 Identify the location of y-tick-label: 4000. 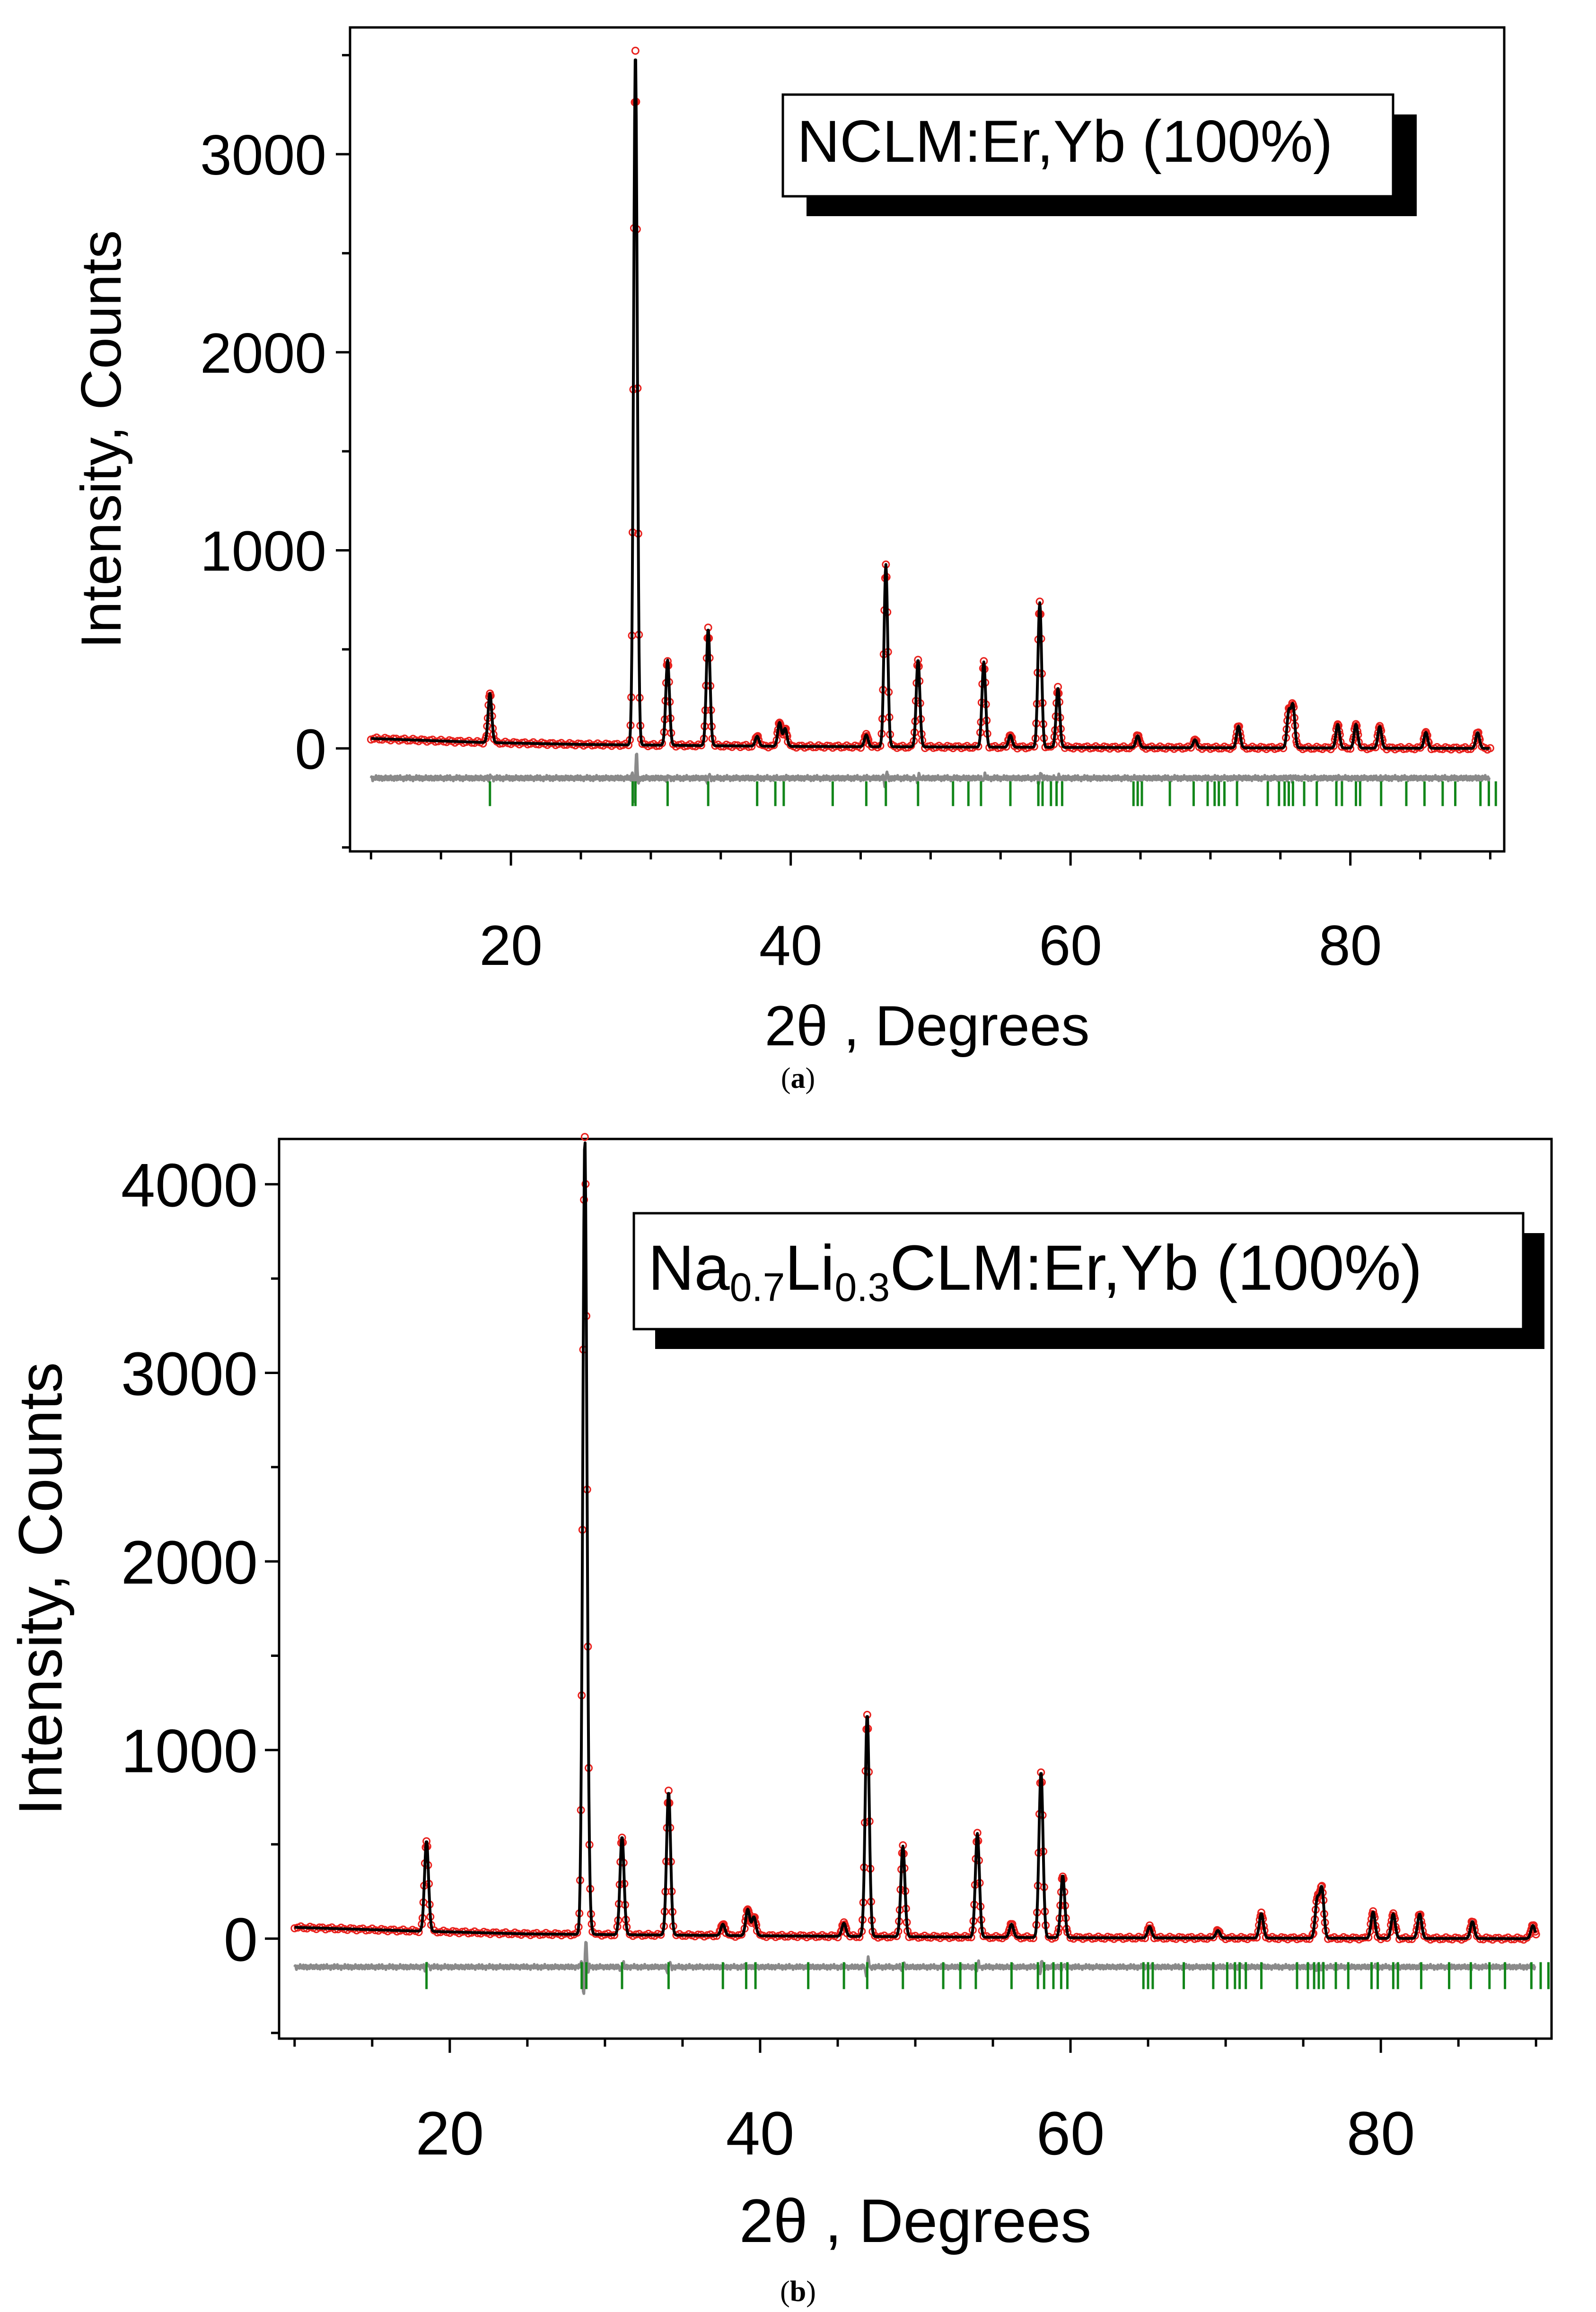
(190, 1185).